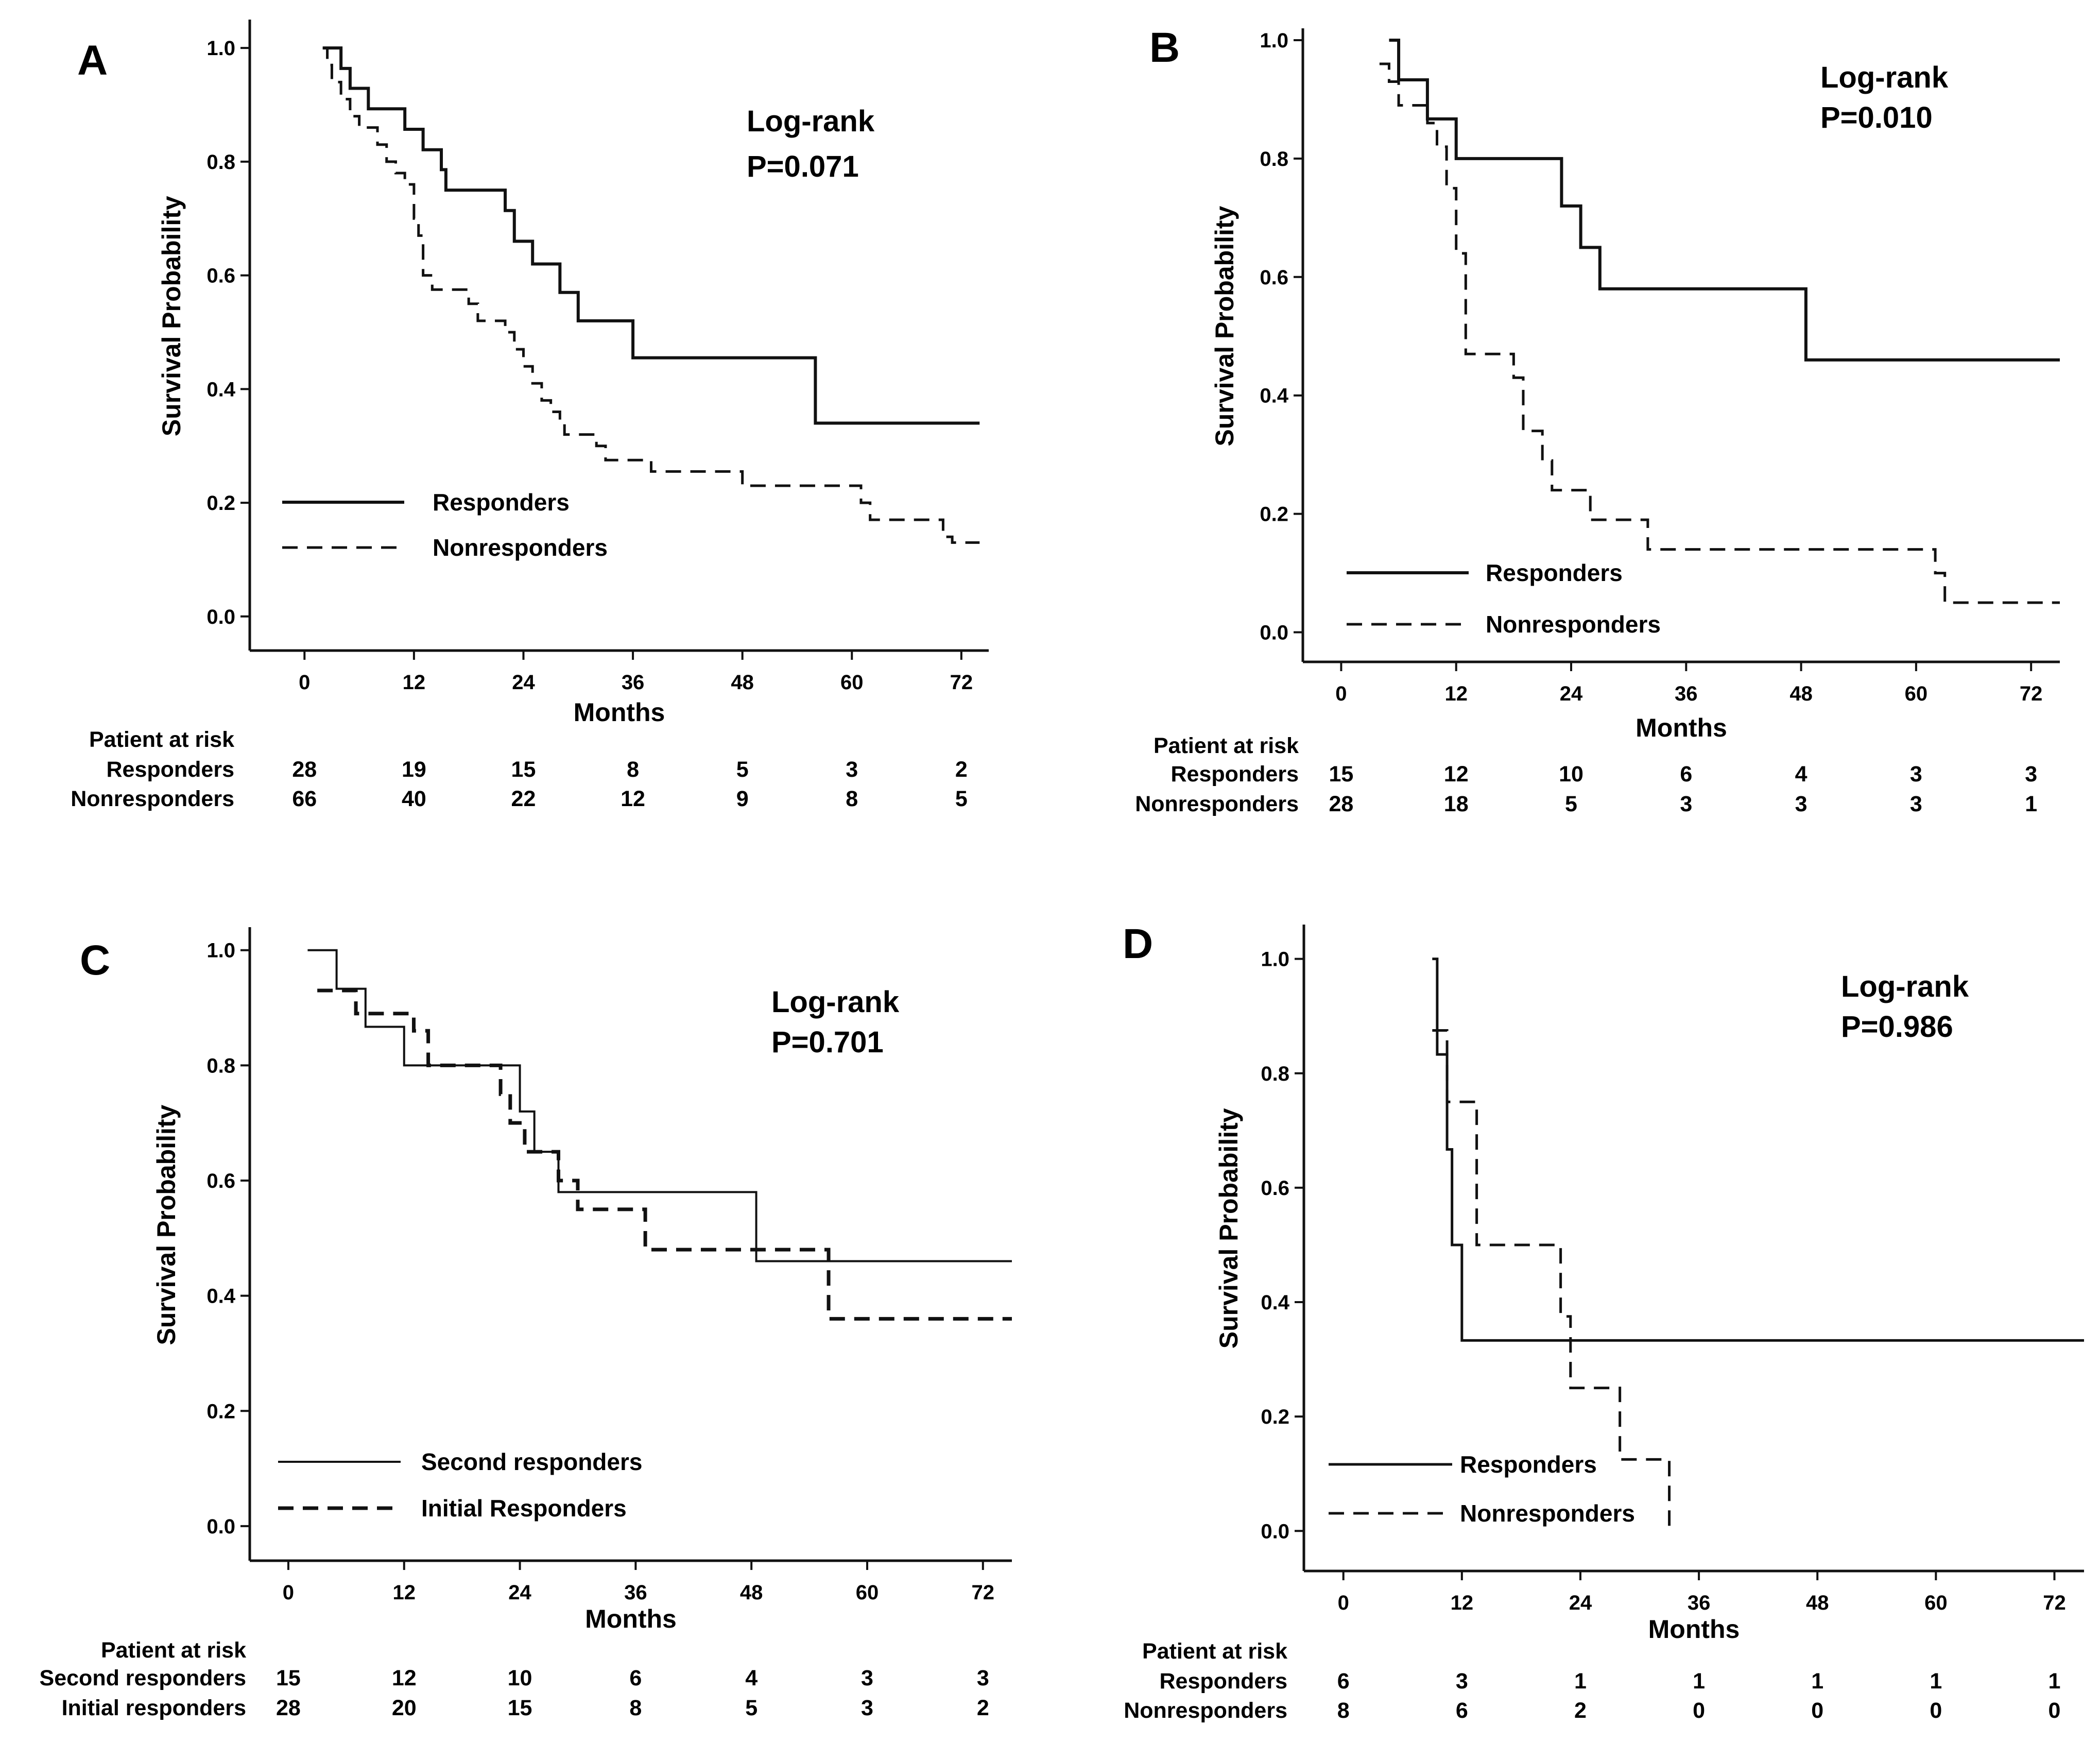 The image size is (2100, 1742). What do you see at coordinates (523, 799) in the screenshot?
I see `risk-value: 22` at bounding box center [523, 799].